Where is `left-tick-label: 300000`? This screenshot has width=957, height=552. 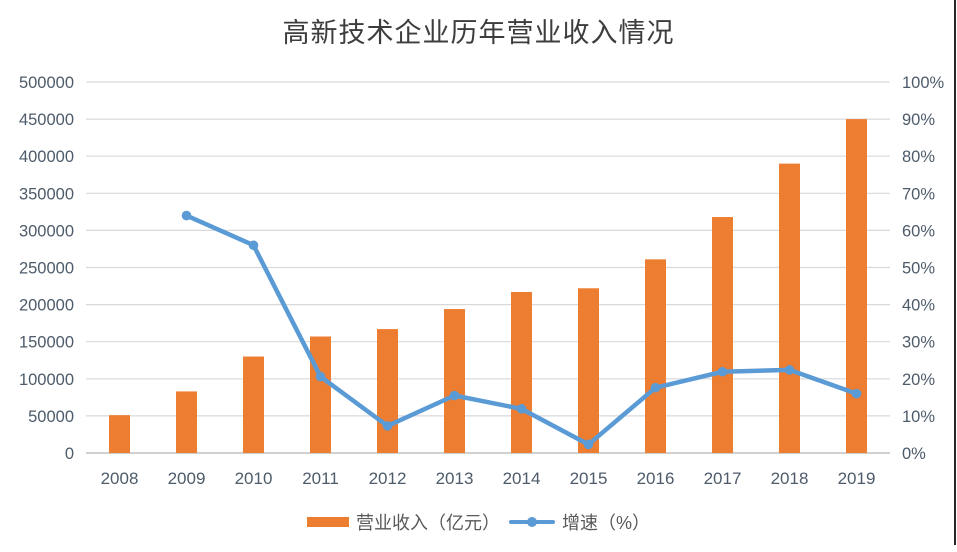 left-tick-label: 300000 is located at coordinates (46, 231).